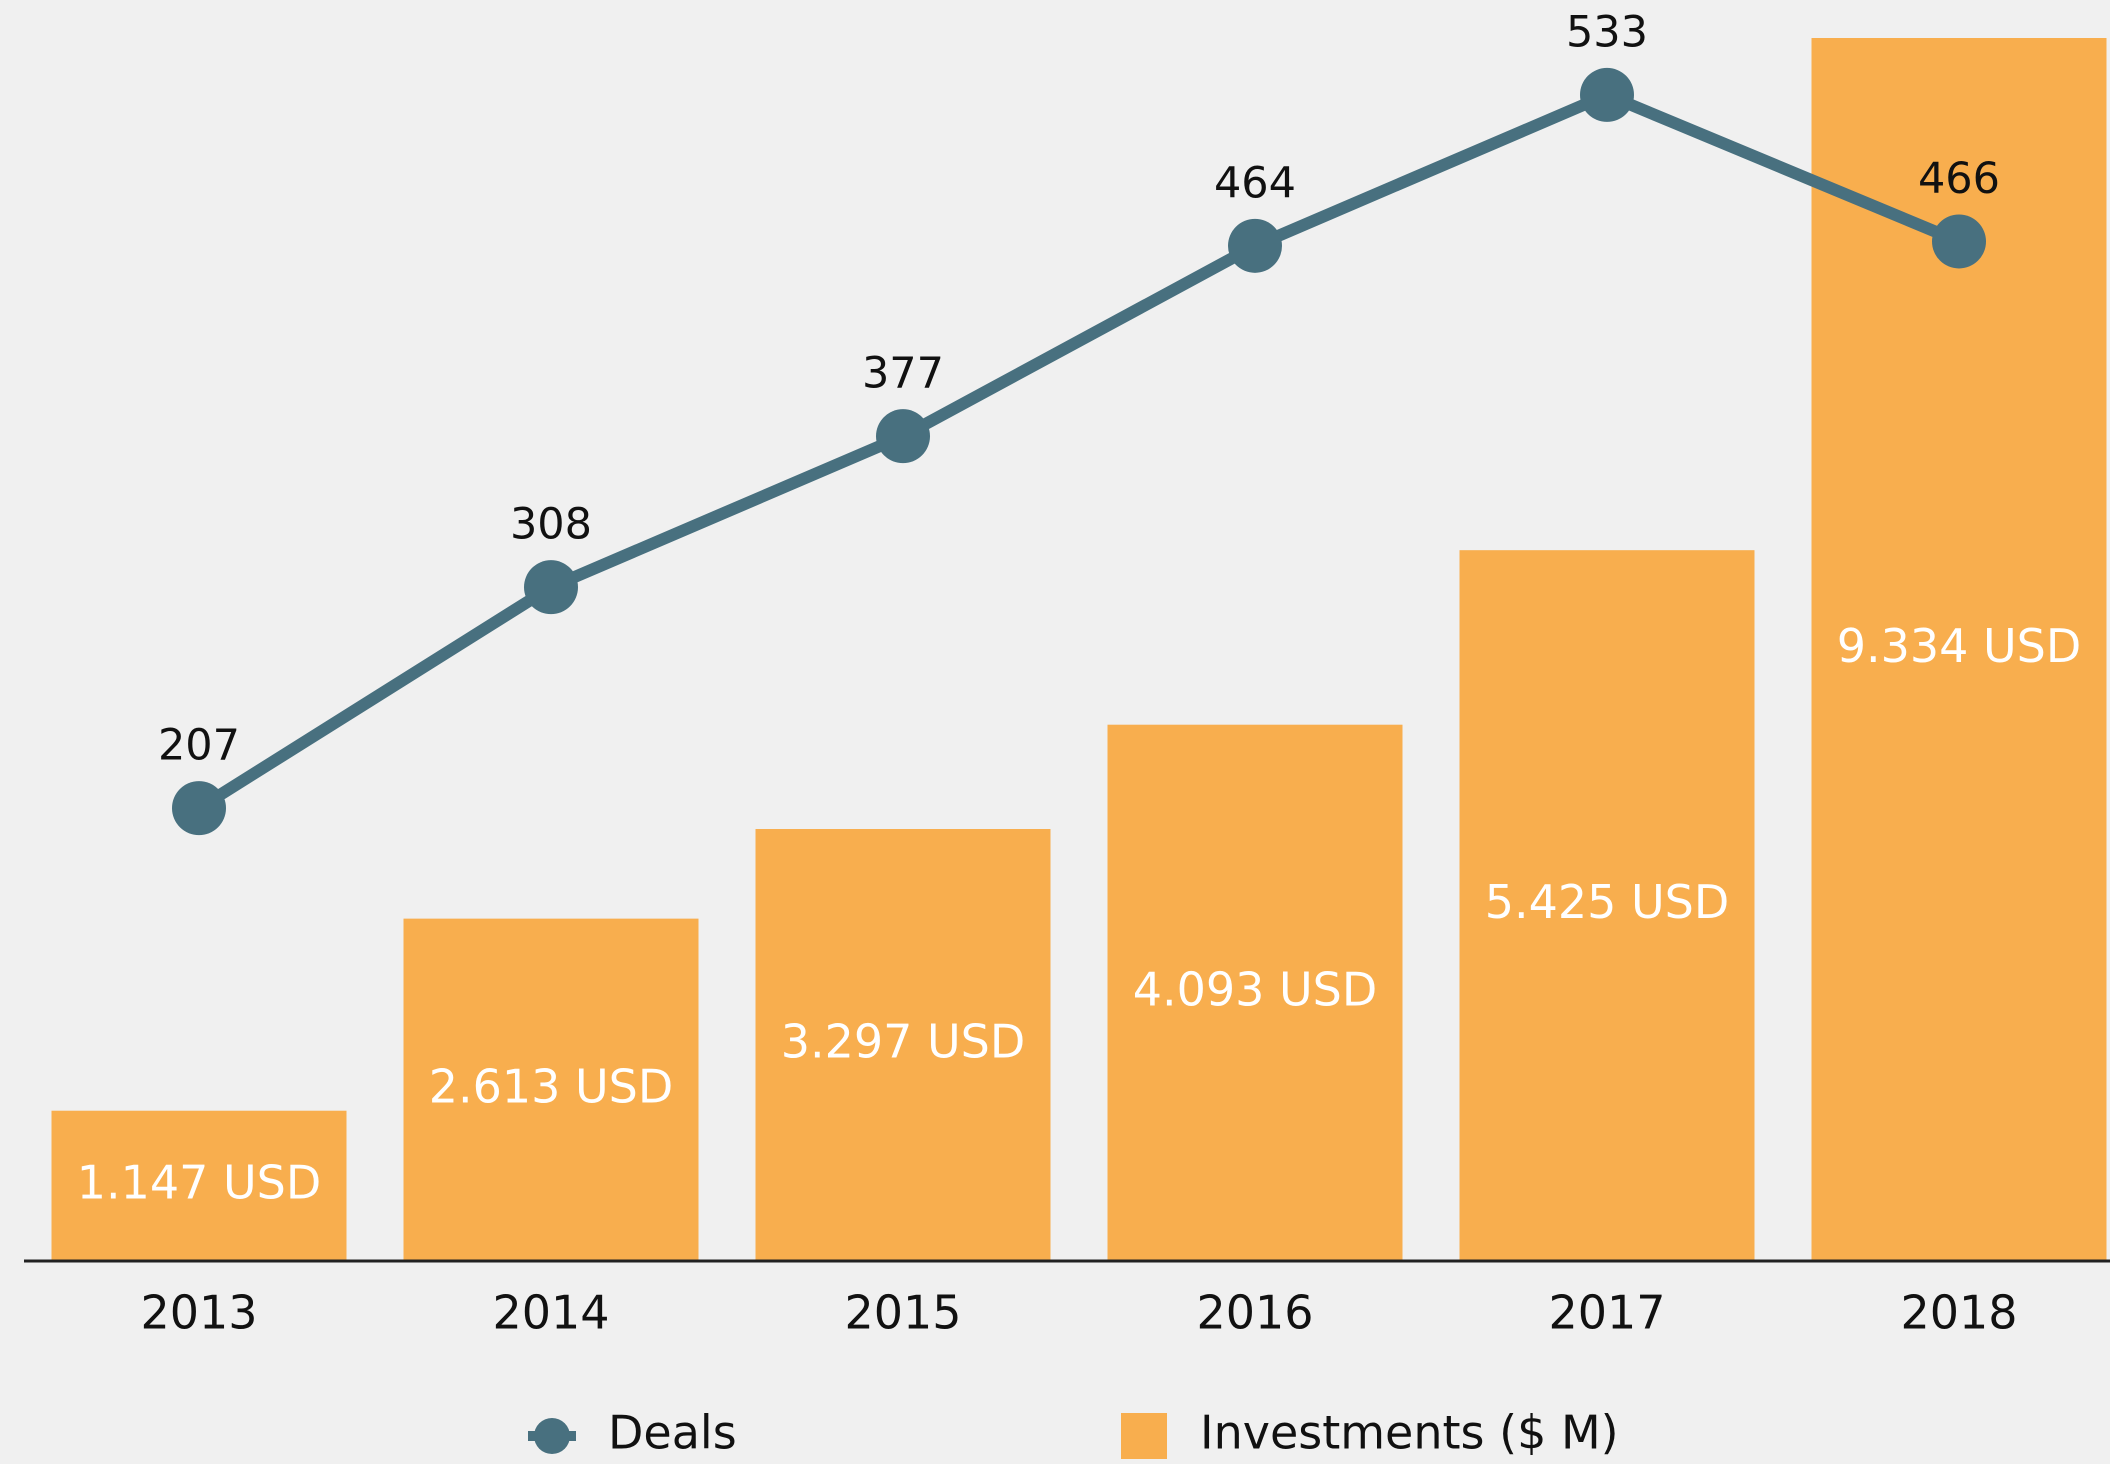 The width and height of the screenshot is (2110, 1464). Describe the element at coordinates (199, 1182) in the screenshot. I see `bar-value-label: 1.147 USD` at that location.